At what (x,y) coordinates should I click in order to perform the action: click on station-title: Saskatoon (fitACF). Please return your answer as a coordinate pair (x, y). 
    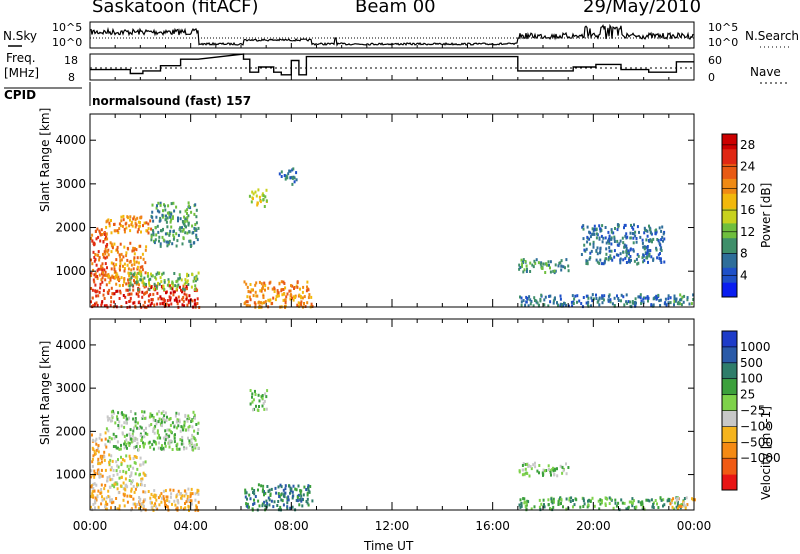
    Looking at the image, I should click on (175, 8).